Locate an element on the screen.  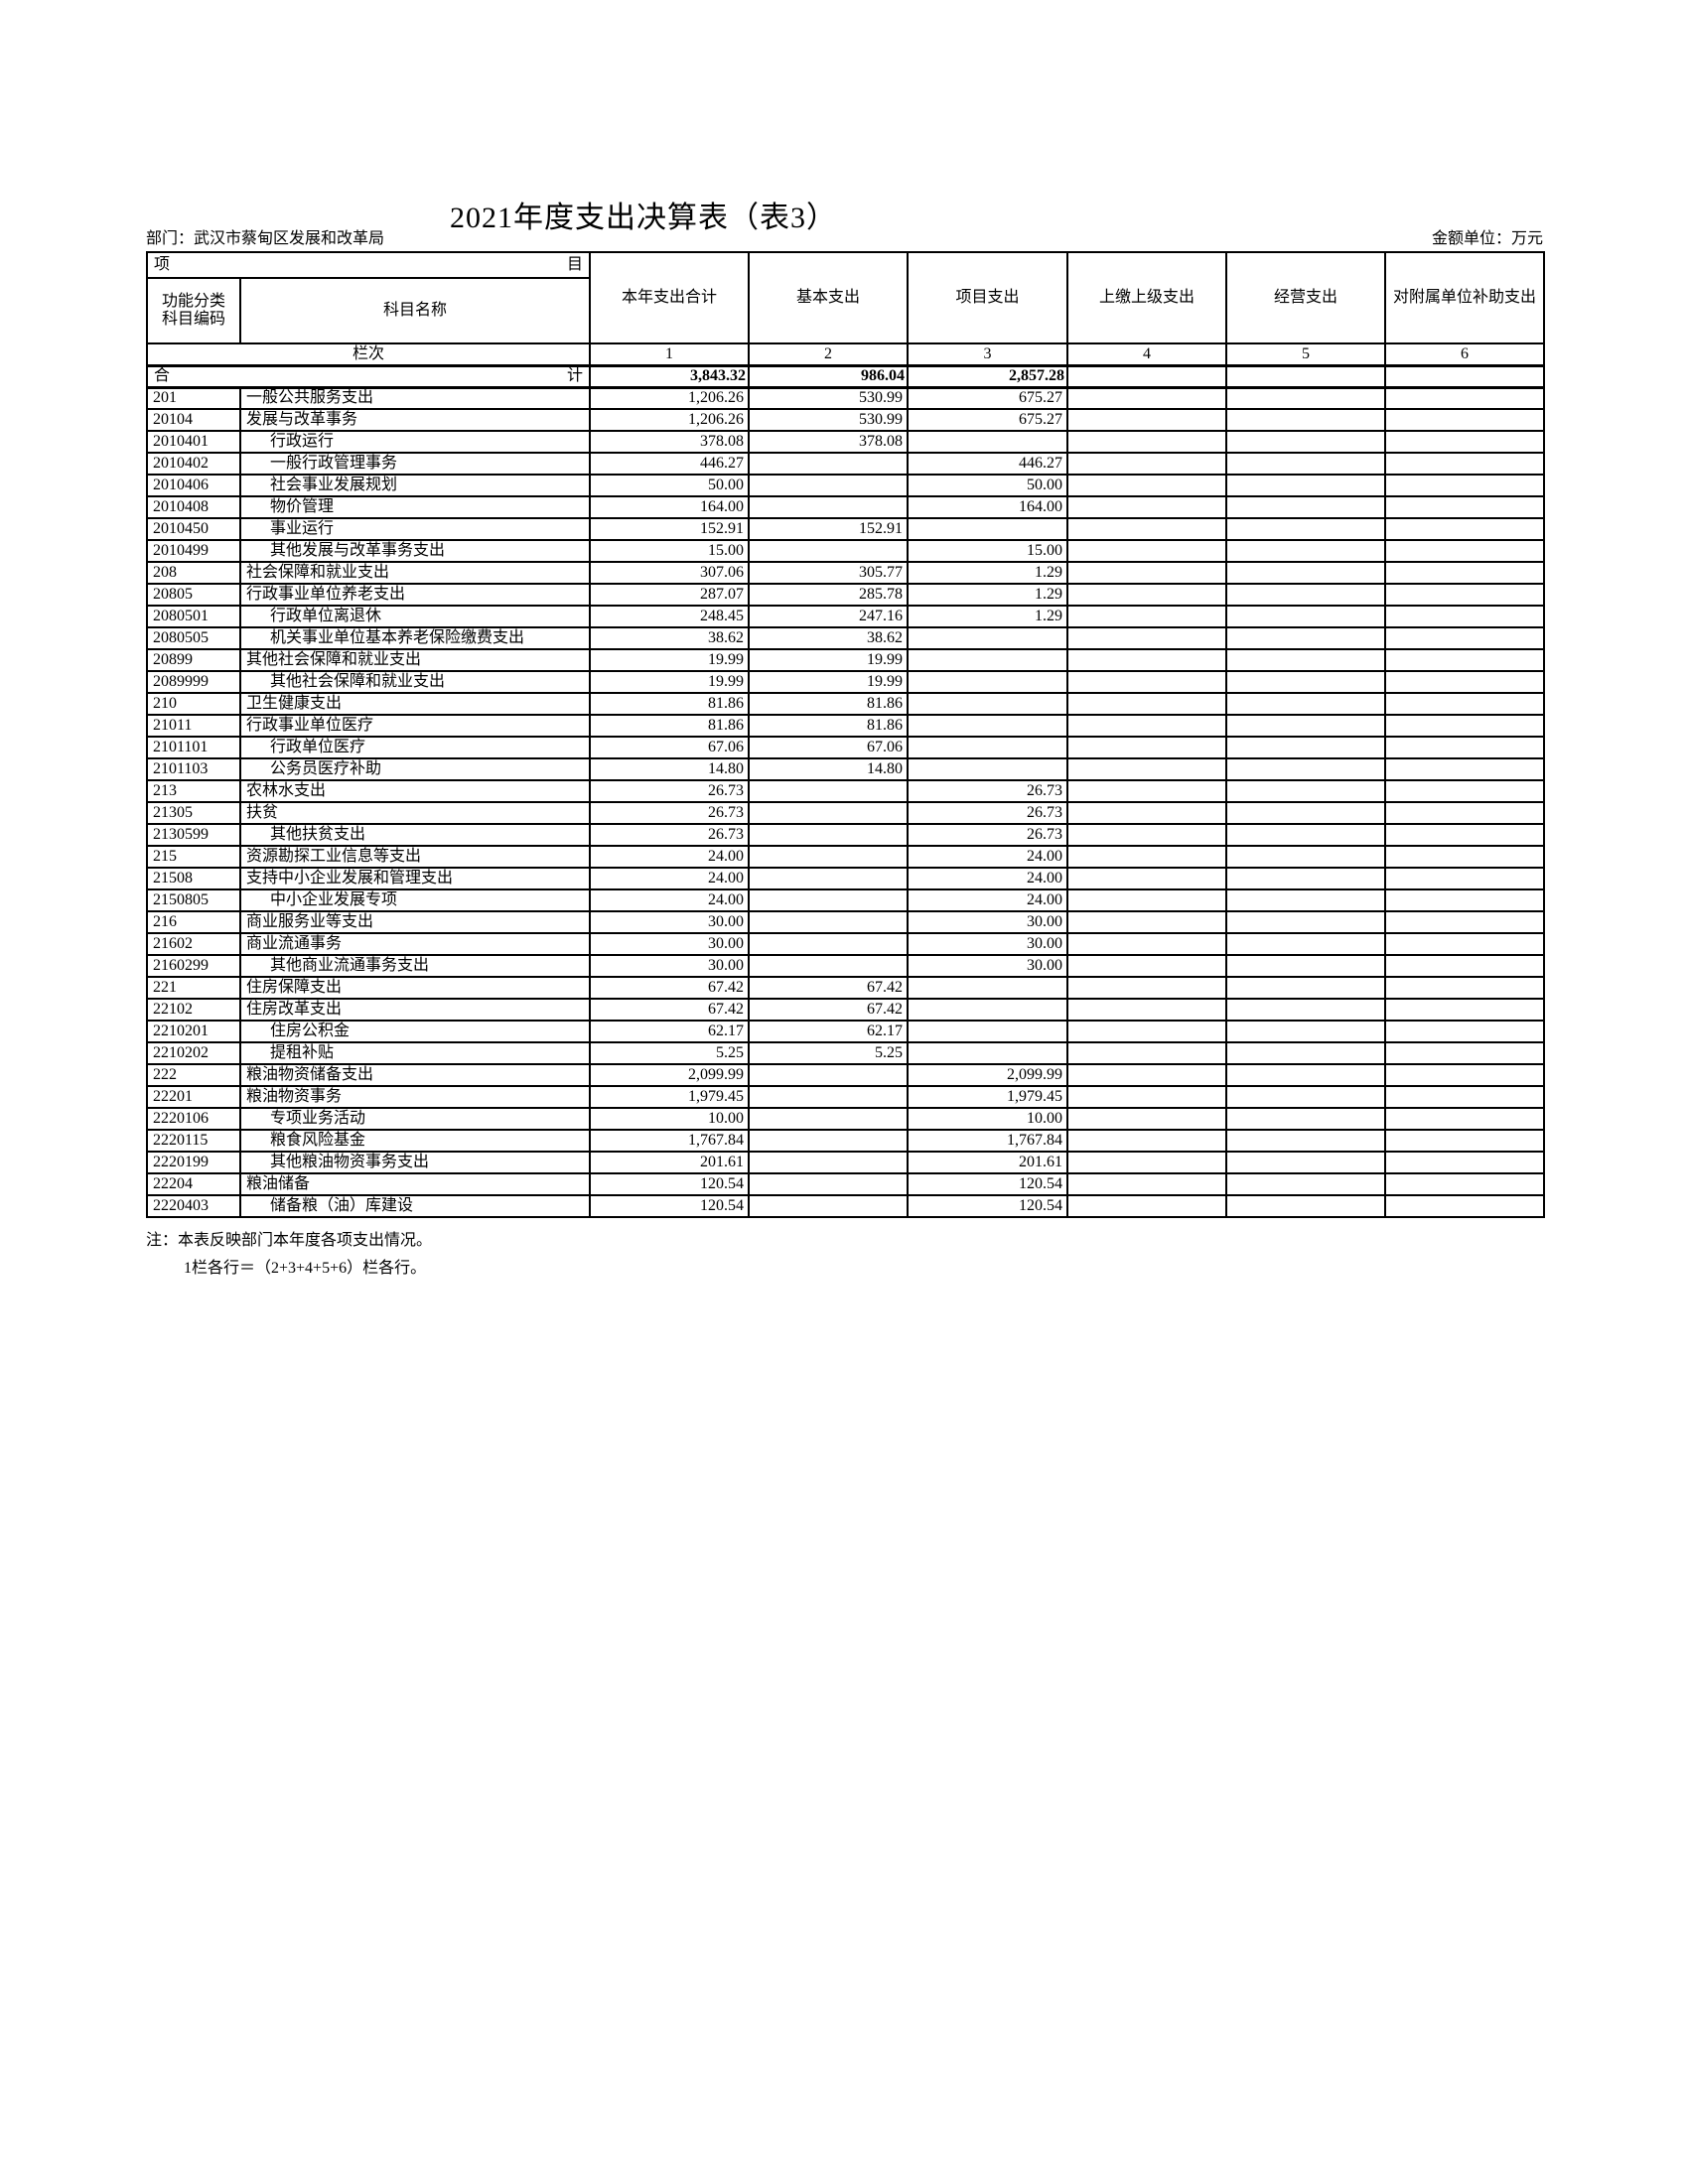
cell-code: 20805 is located at coordinates (193, 595).